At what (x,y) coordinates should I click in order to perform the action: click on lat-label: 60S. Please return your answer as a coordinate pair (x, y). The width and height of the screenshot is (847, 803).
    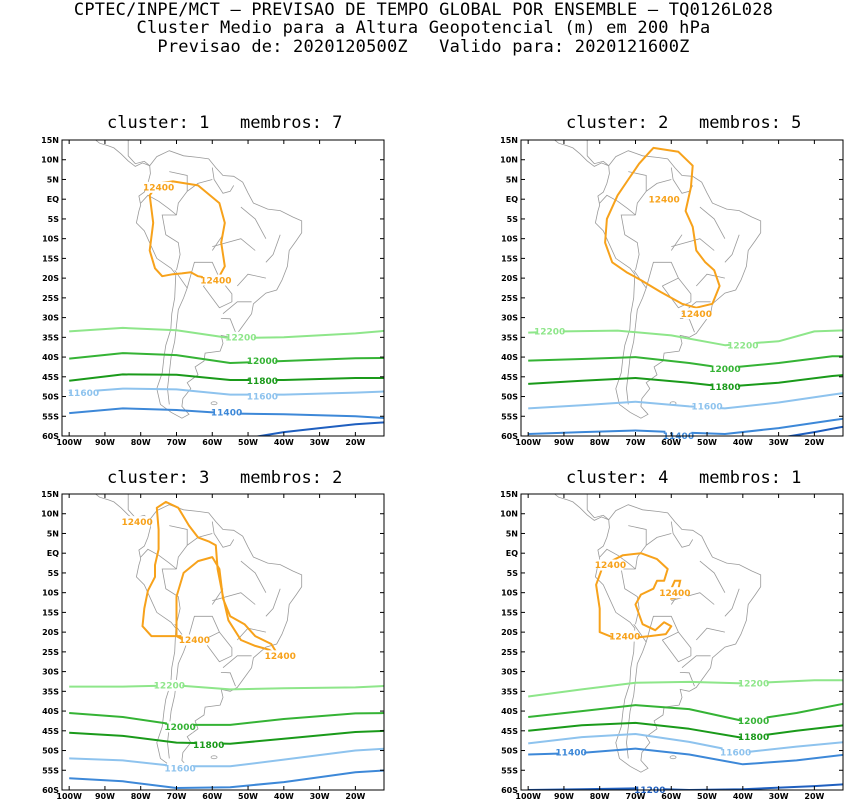
    Looking at the image, I should click on (50, 790).